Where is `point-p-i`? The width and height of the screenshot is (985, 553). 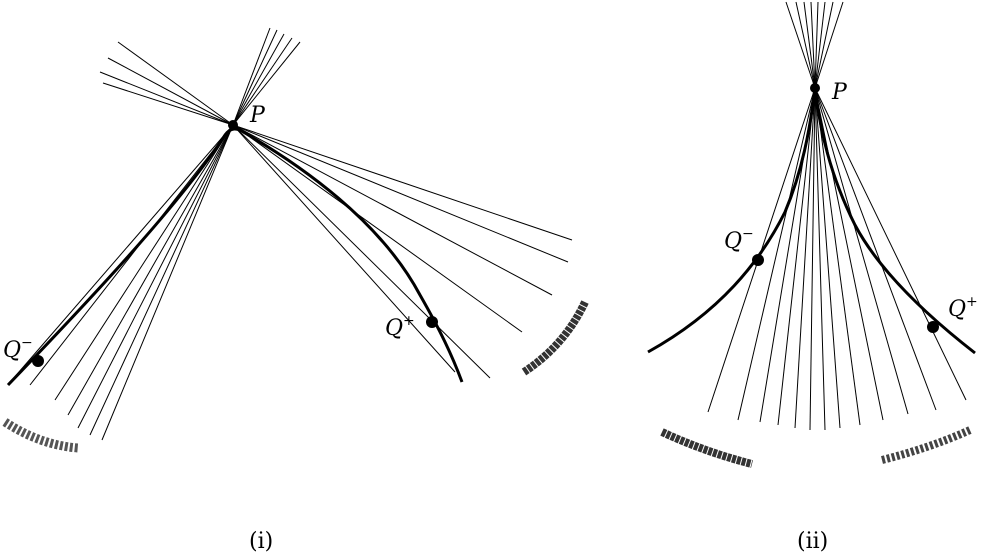 point-p-i is located at coordinates (233, 125).